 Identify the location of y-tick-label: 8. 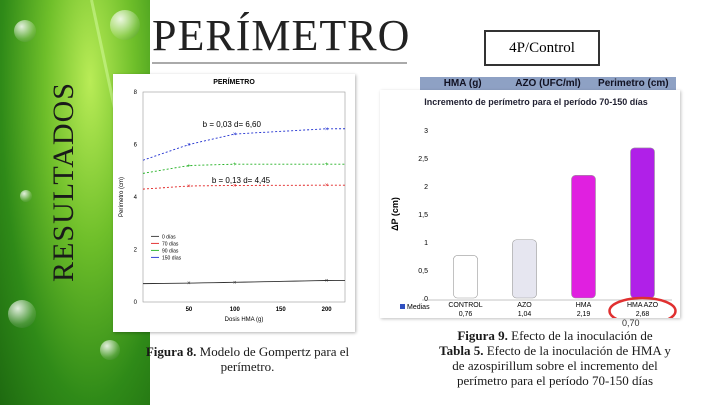
(136, 93).